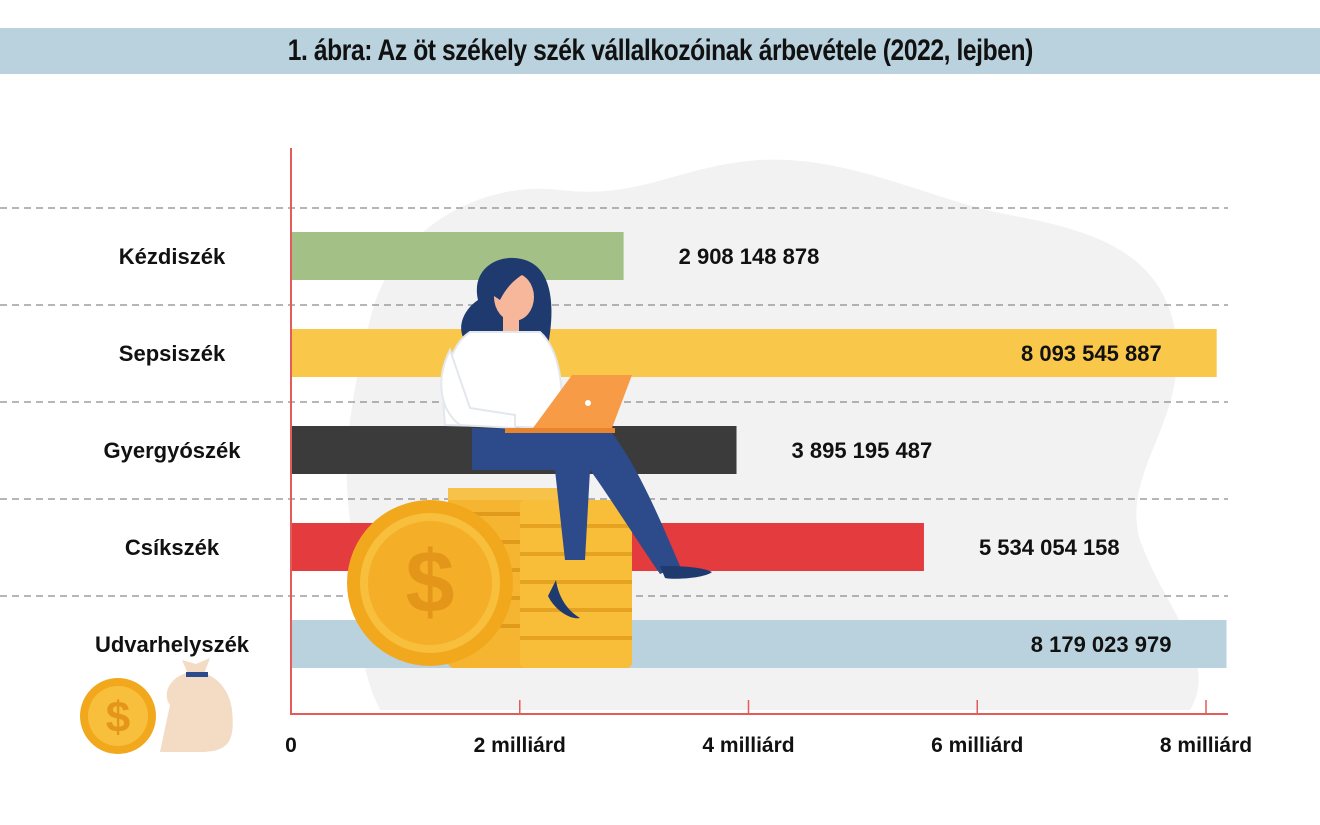 The width and height of the screenshot is (1320, 825). What do you see at coordinates (156, 706) in the screenshot?
I see `coin-and-money-bag-icon: $` at bounding box center [156, 706].